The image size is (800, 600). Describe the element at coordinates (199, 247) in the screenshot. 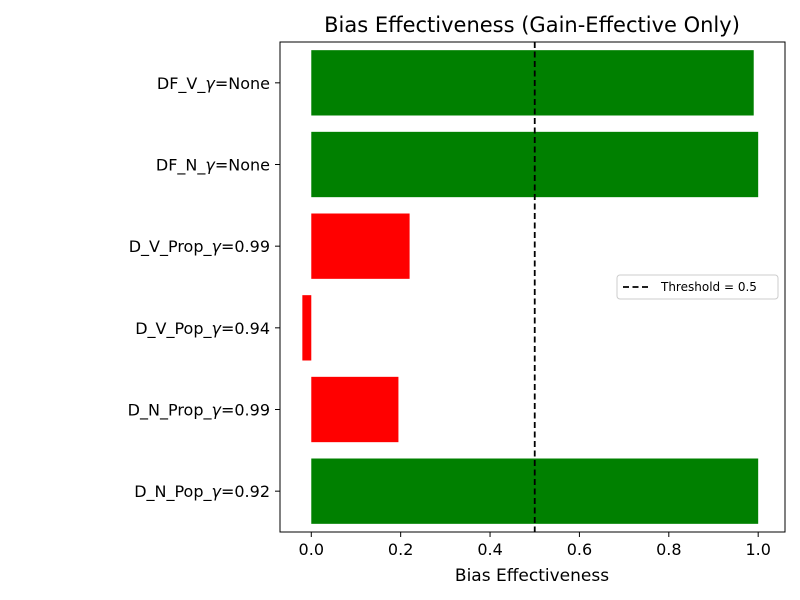

I see `y-tick-label: D_V_Prop_γ=0.99` at that location.